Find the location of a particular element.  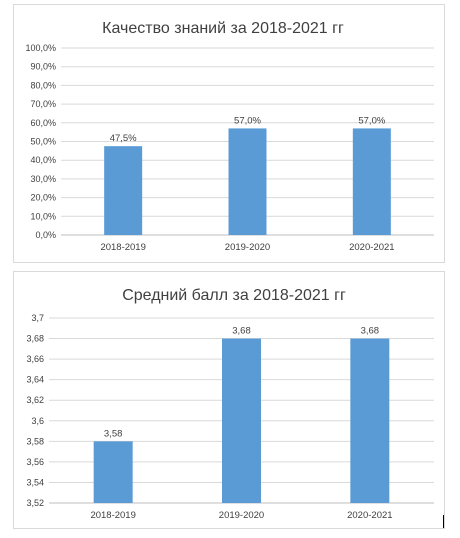

data-labels: 47,5% 57,0% 57,0% is located at coordinates (248, 129).